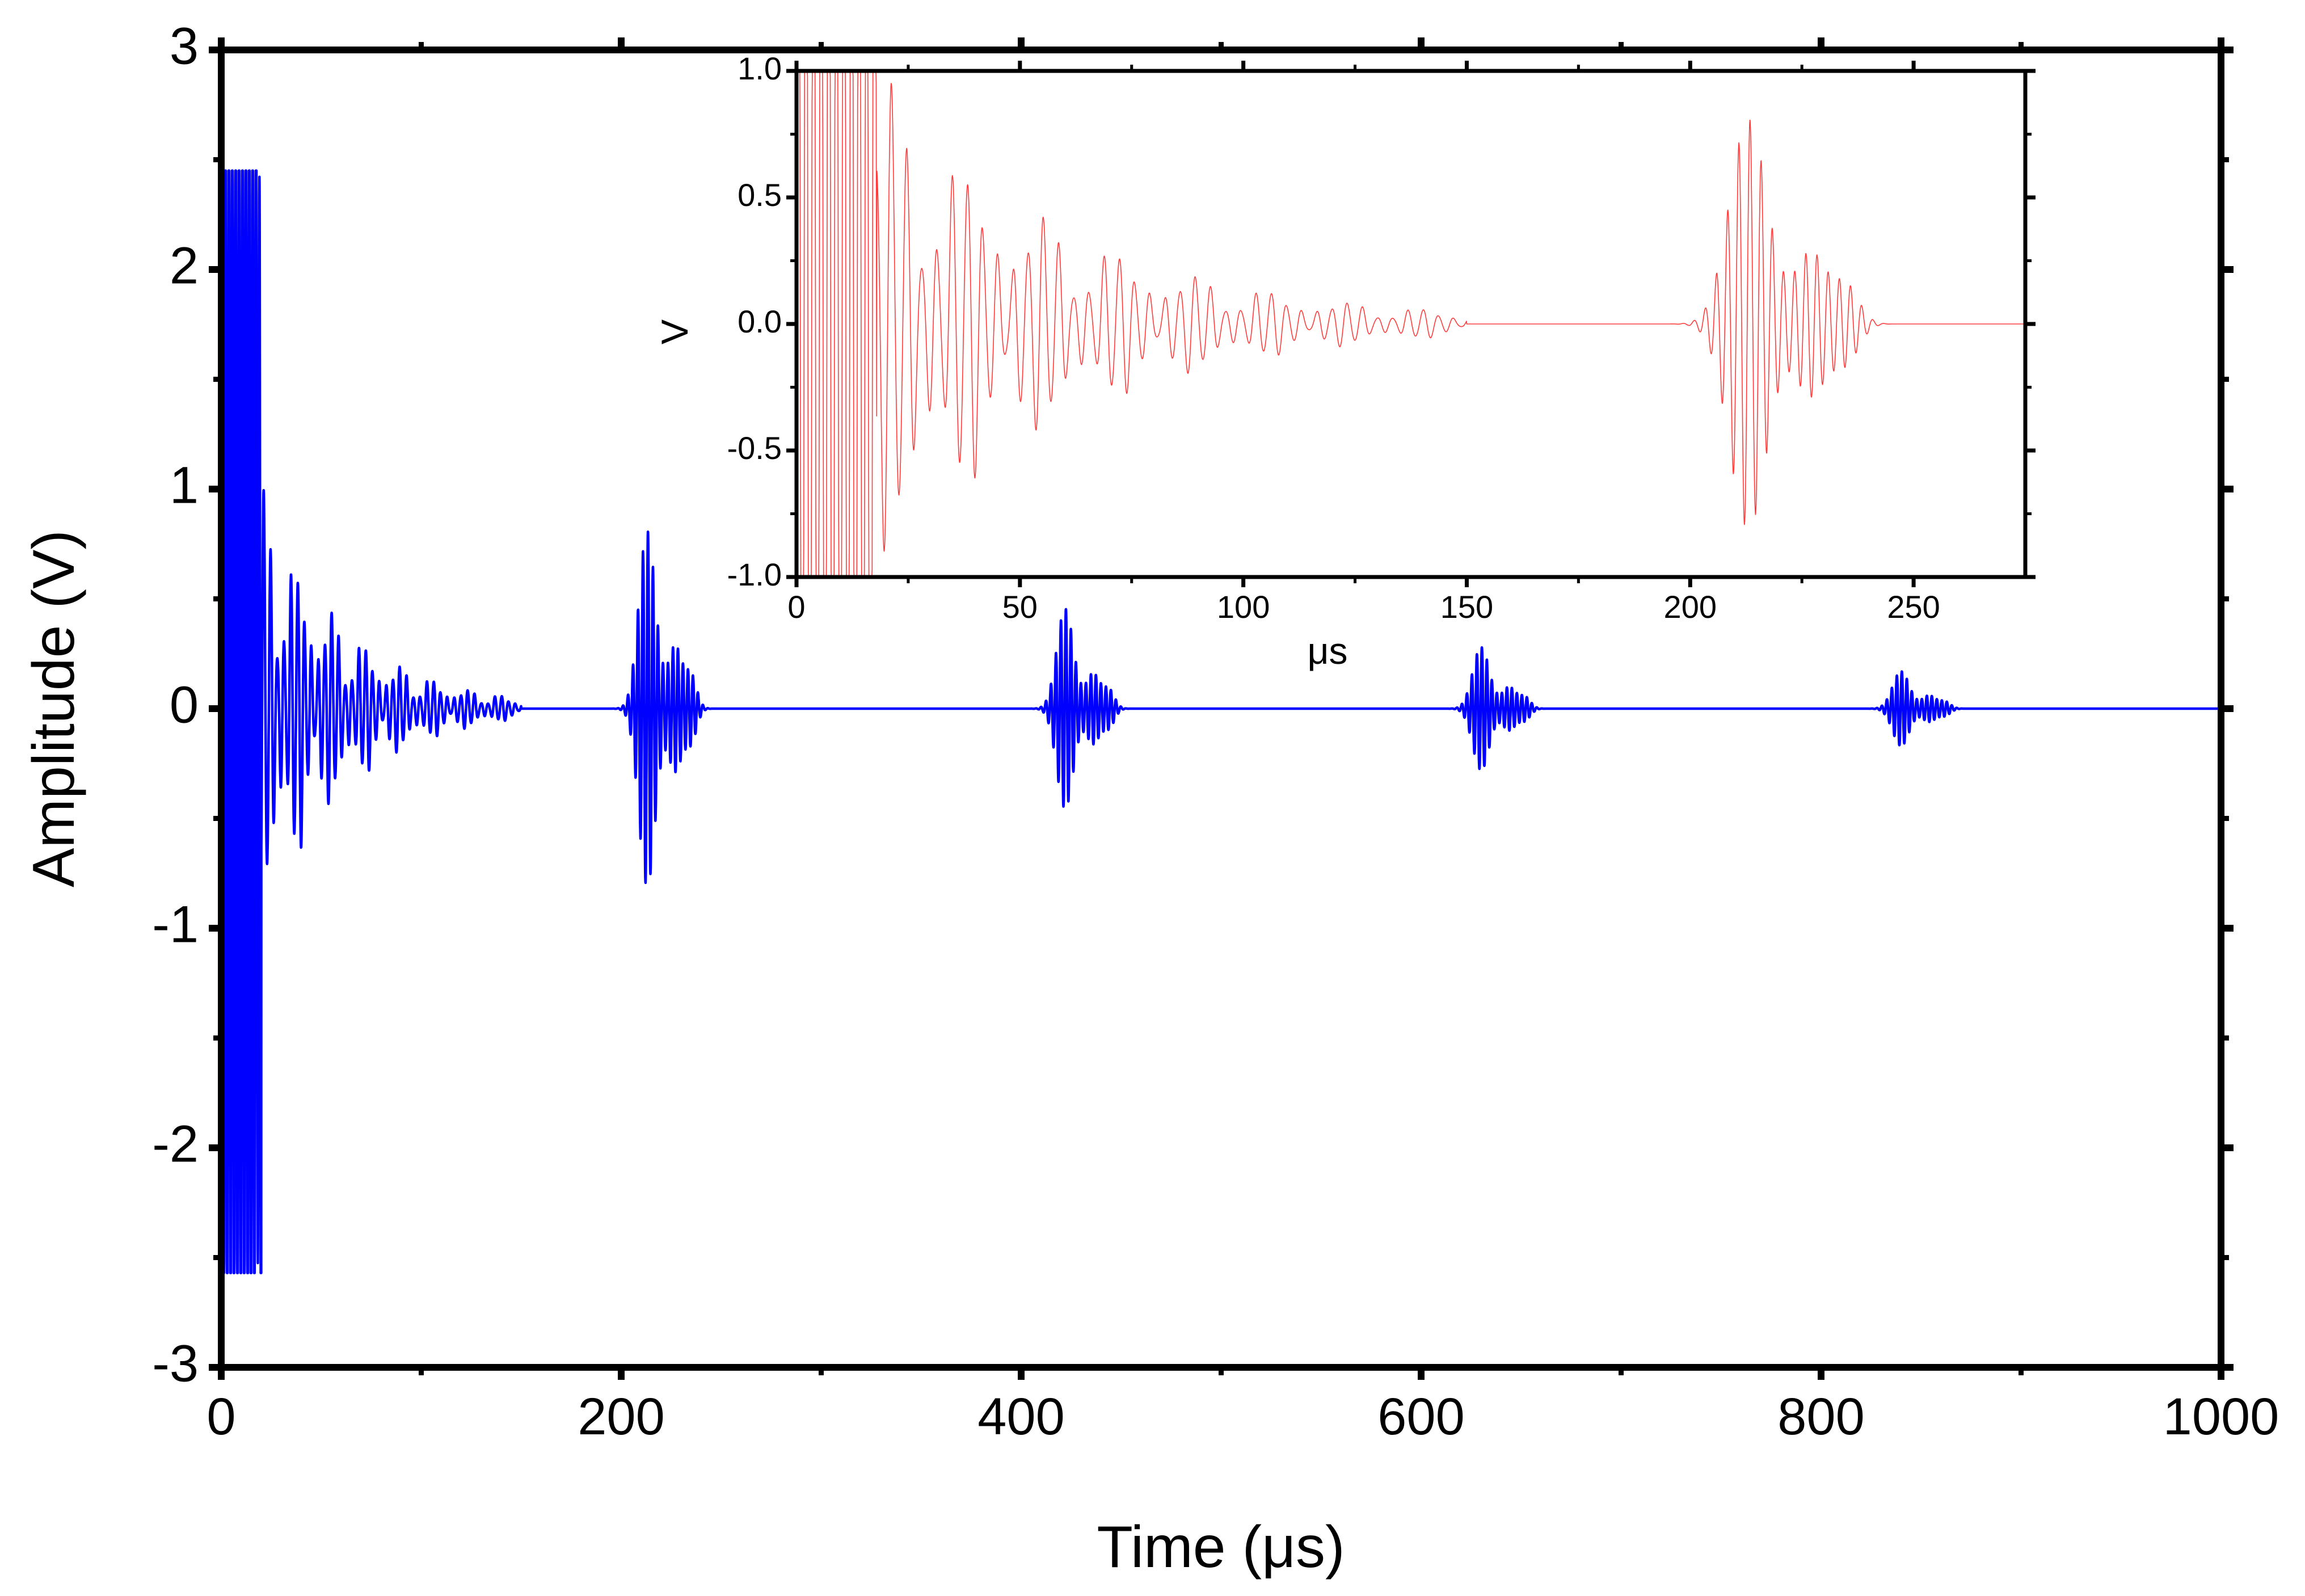 The width and height of the screenshot is (2305, 1596). What do you see at coordinates (754, 574) in the screenshot?
I see `inset-y-tick-label: -1.0` at bounding box center [754, 574].